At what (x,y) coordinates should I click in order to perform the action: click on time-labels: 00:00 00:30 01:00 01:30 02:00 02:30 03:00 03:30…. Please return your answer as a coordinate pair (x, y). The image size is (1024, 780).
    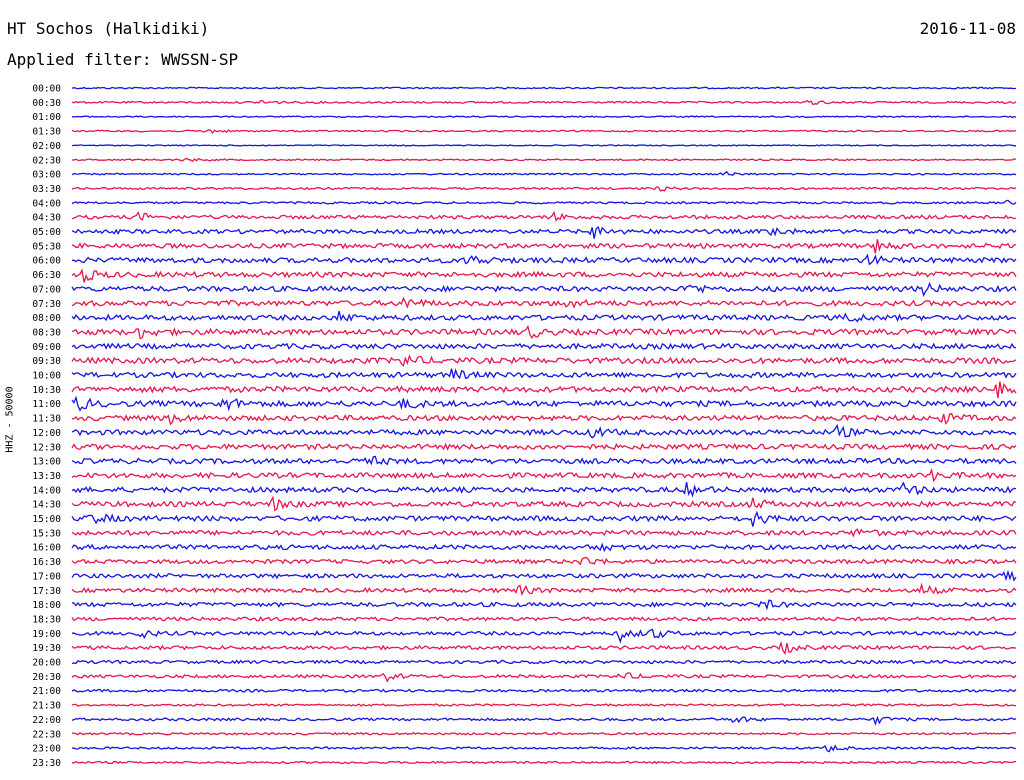
    Looking at the image, I should click on (46, 426).